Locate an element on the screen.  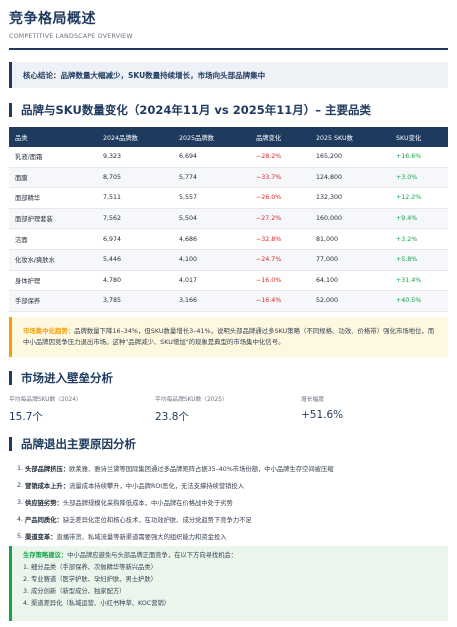
item-text: 头部品牌规模化采购降低成本，中小品牌在价格战中处于劣势 is located at coordinates (147, 504).